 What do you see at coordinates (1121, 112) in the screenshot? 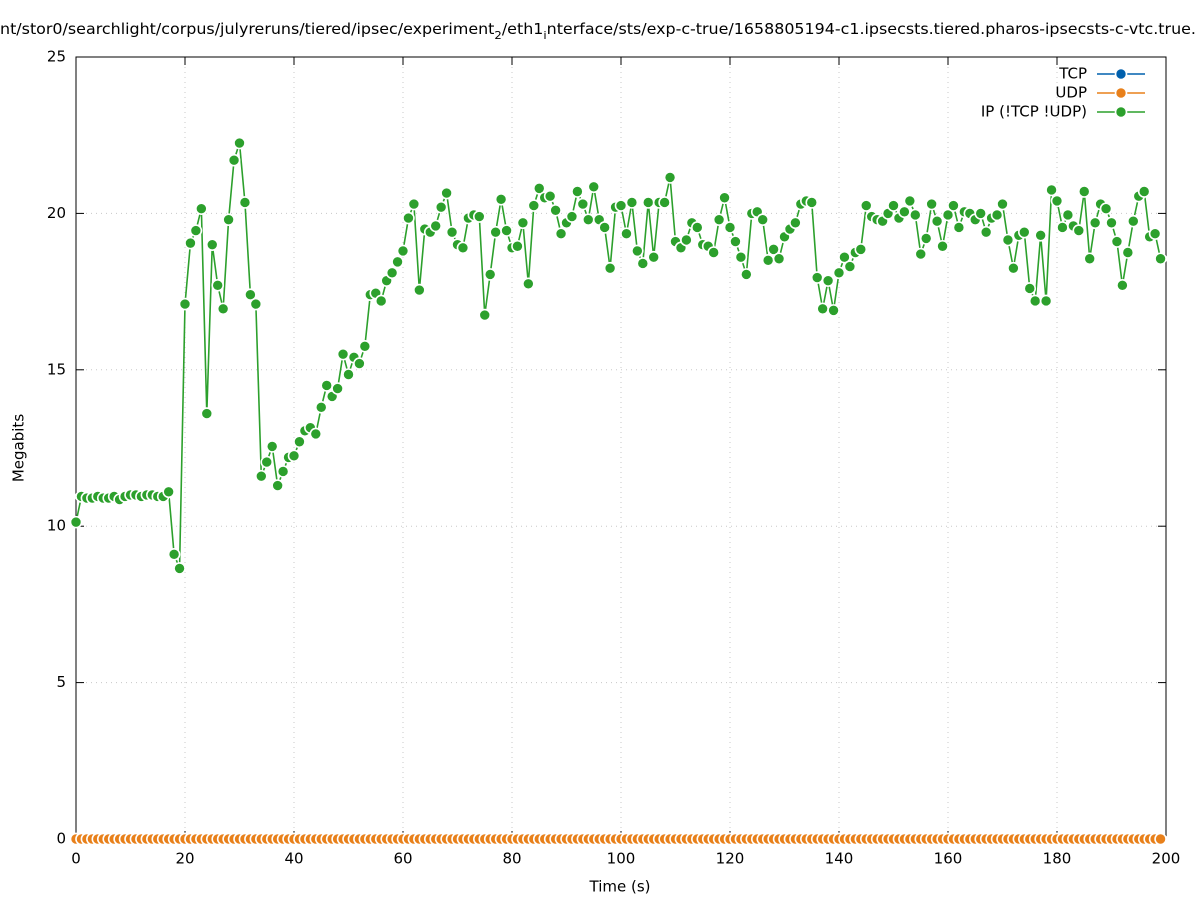
I see `legend-marker` at bounding box center [1121, 112].